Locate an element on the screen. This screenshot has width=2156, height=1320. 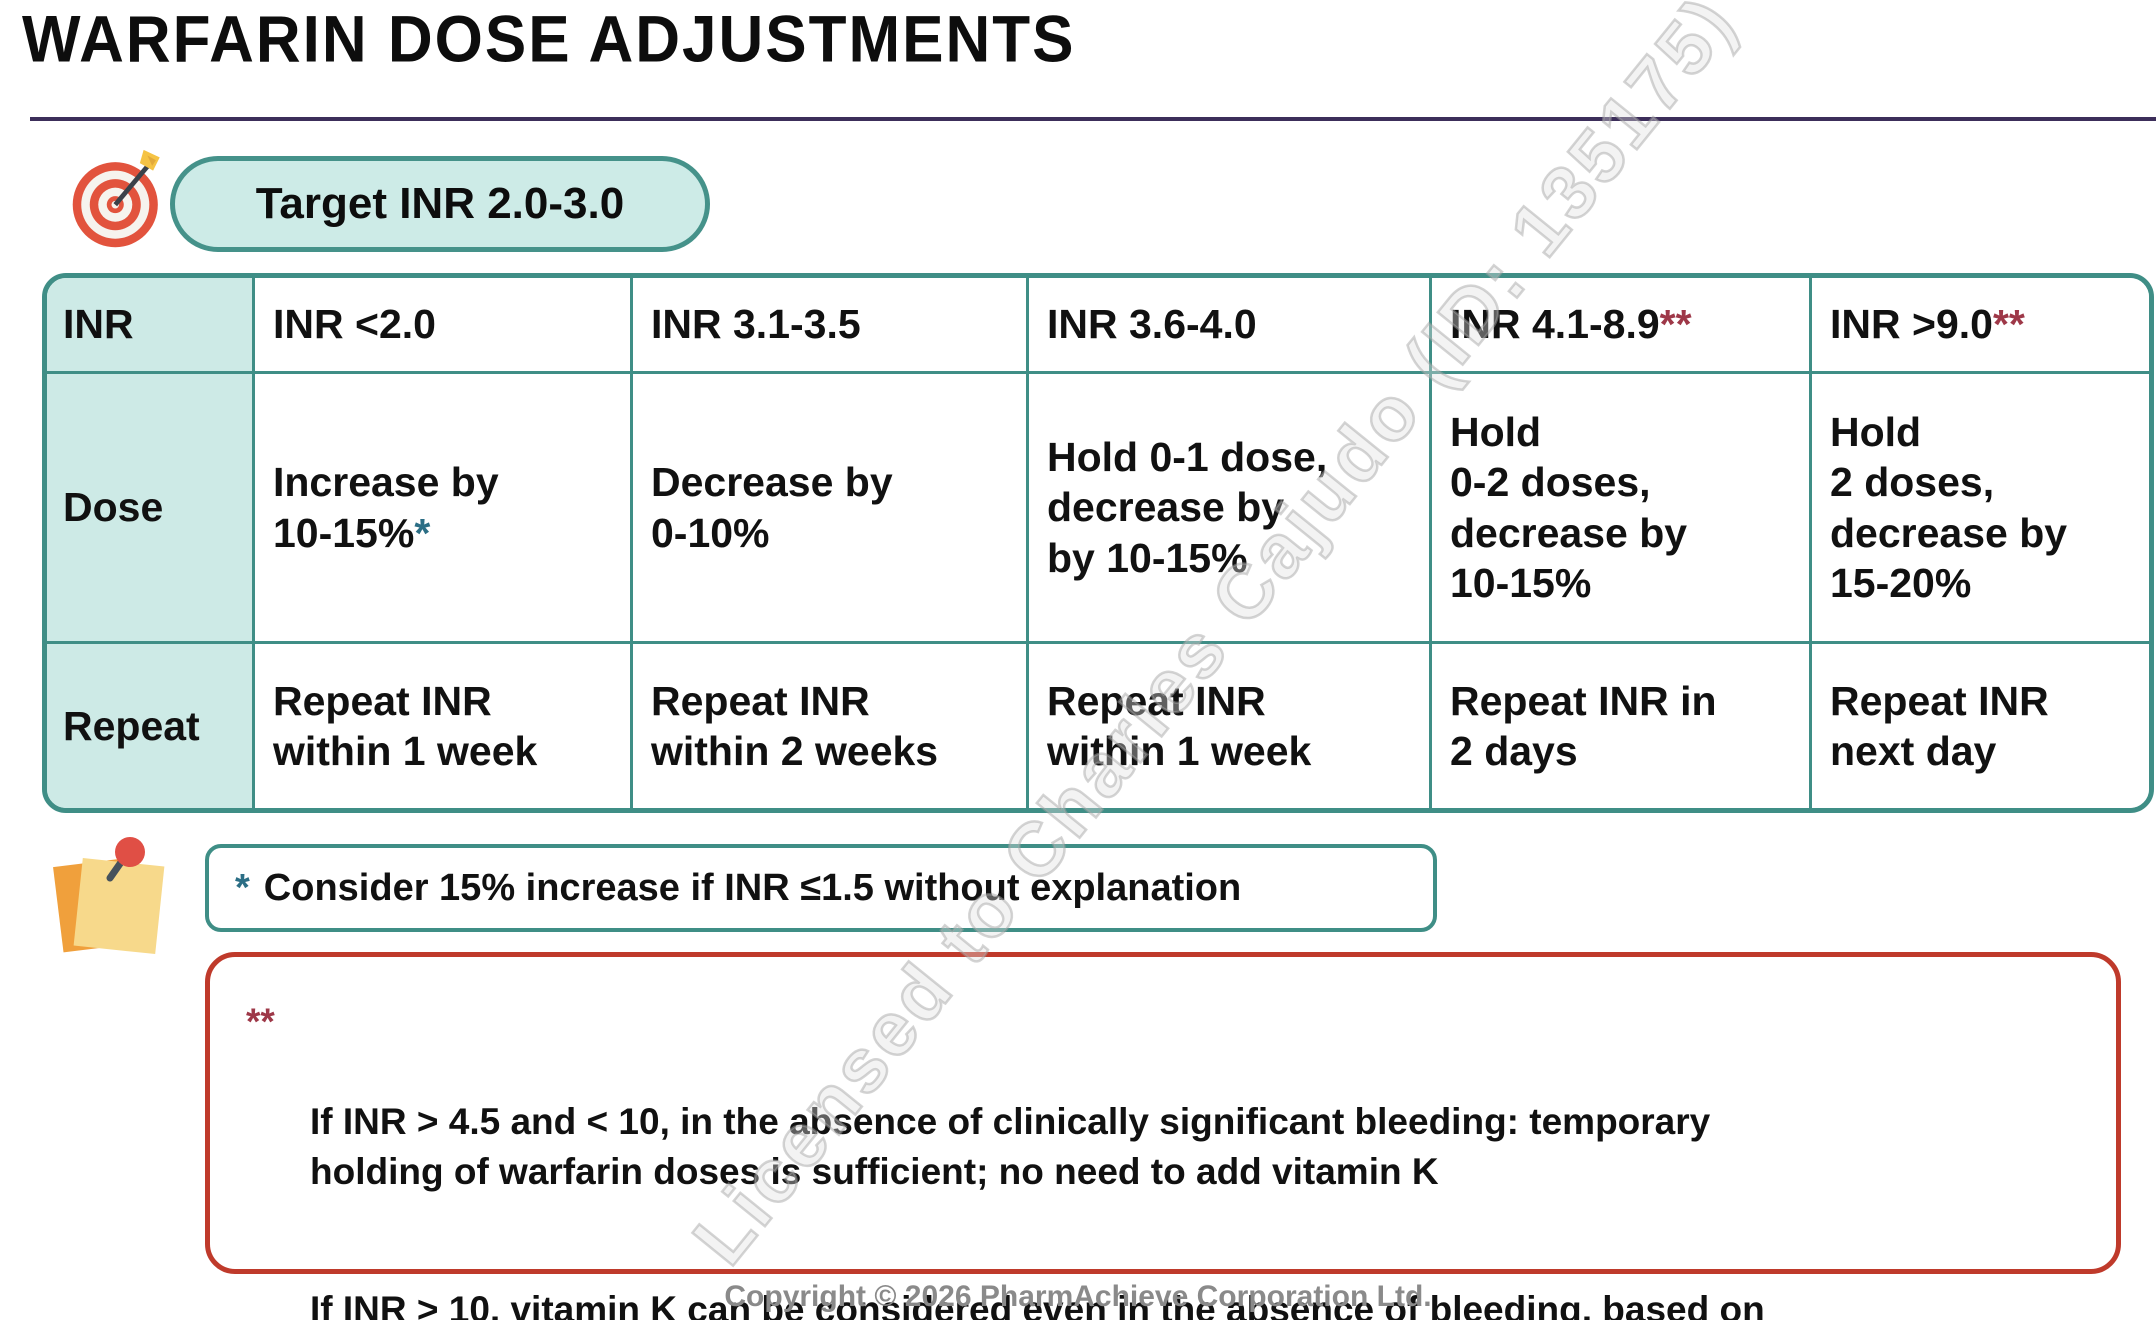
target-inr-badge: Target INR 2.0-3.0 is located at coordinates (440, 204).